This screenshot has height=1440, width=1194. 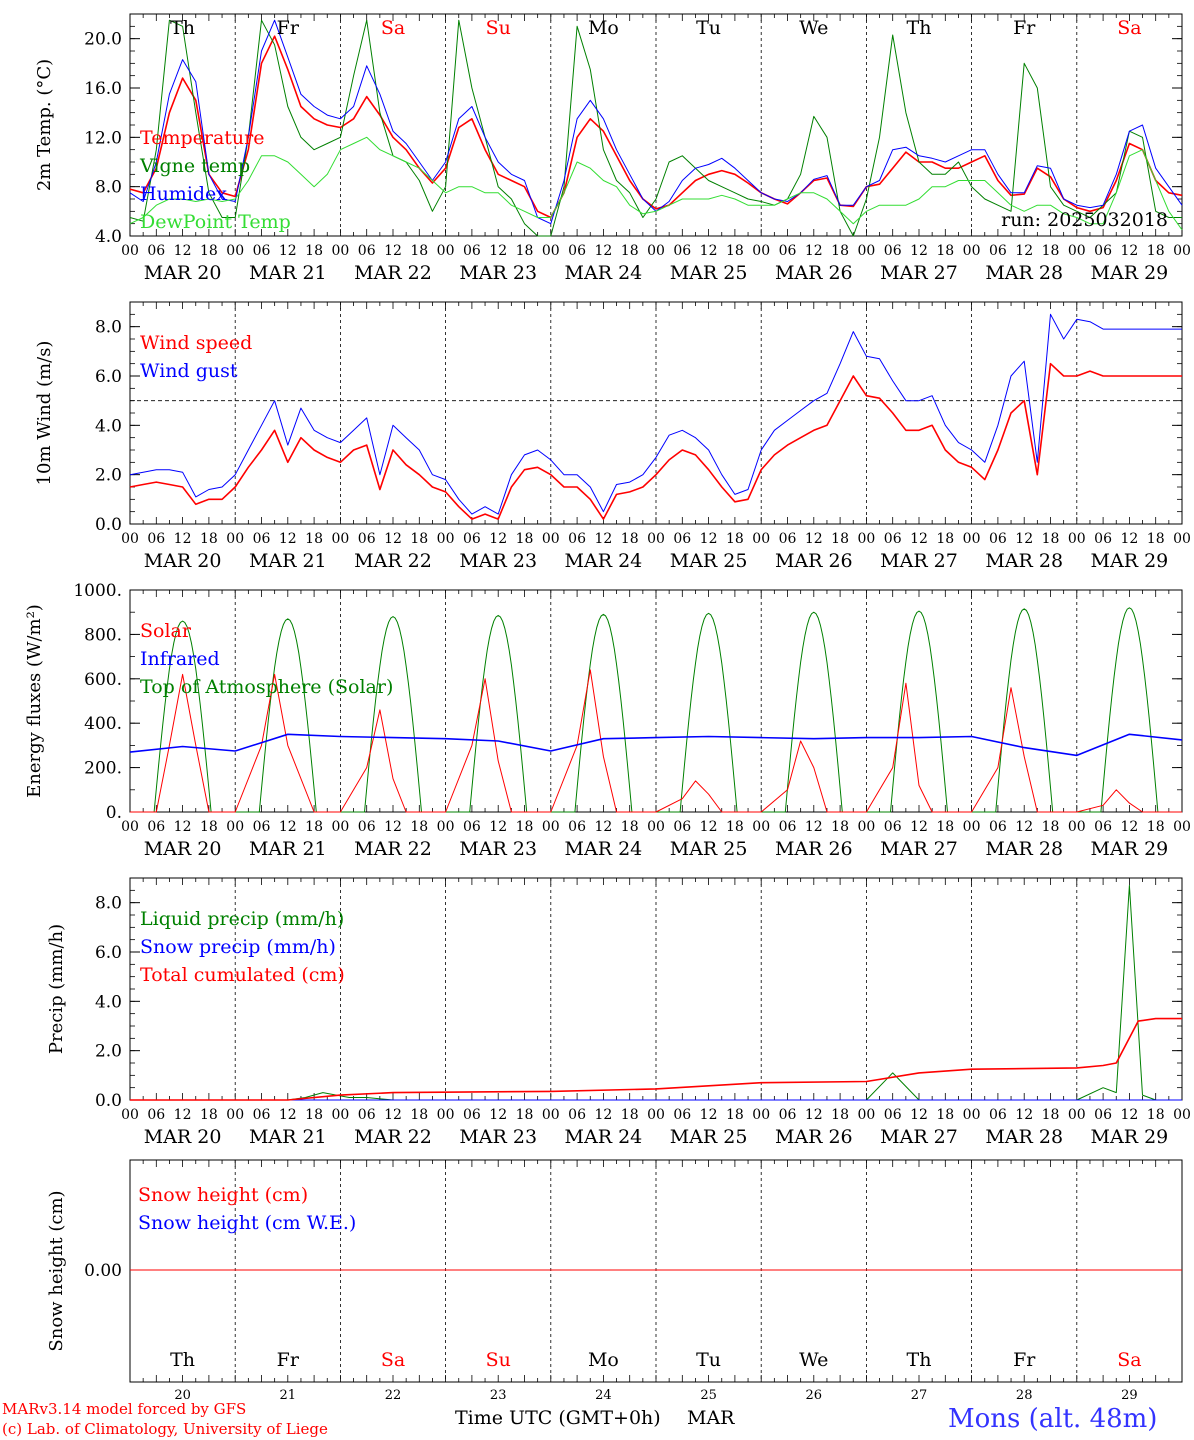 I want to click on date-label: MAR 20, so click(x=183, y=561).